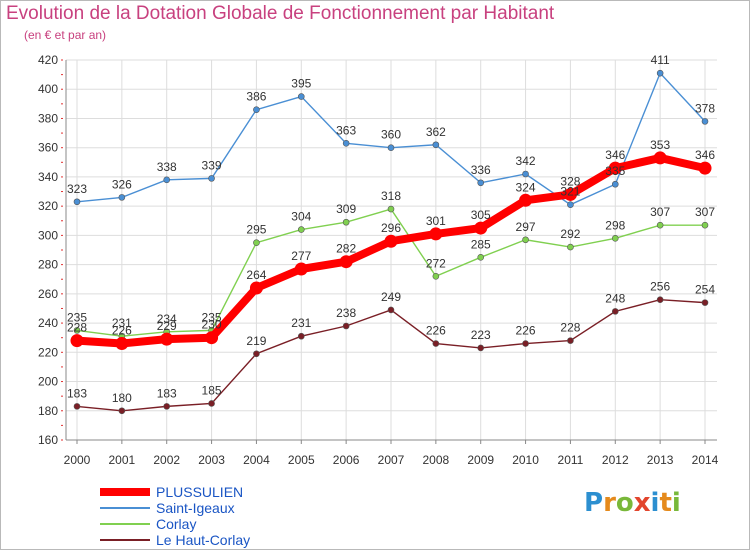 Image resolution: width=750 pixels, height=550 pixels. I want to click on data-label: 185, so click(212, 390).